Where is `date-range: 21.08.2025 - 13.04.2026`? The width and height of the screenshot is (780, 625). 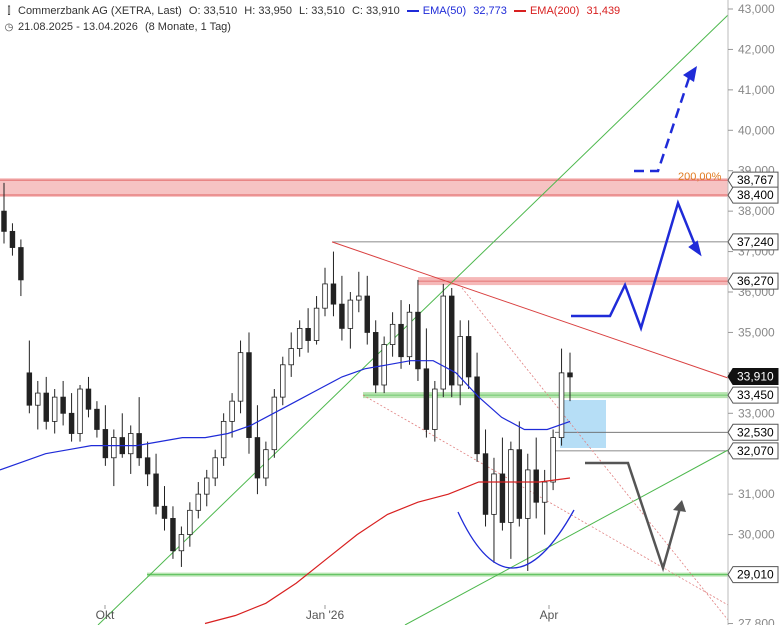
date-range: 21.08.2025 - 13.04.2026 is located at coordinates (78, 27).